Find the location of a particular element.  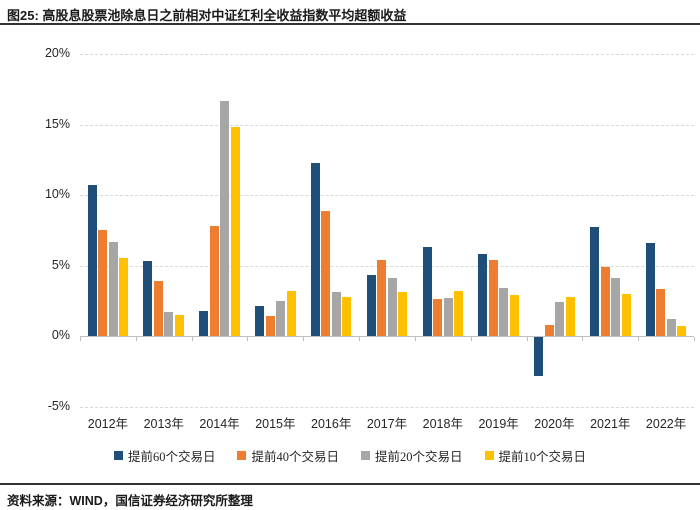

bar-2013年-提前10个交易日 is located at coordinates (179, 325).